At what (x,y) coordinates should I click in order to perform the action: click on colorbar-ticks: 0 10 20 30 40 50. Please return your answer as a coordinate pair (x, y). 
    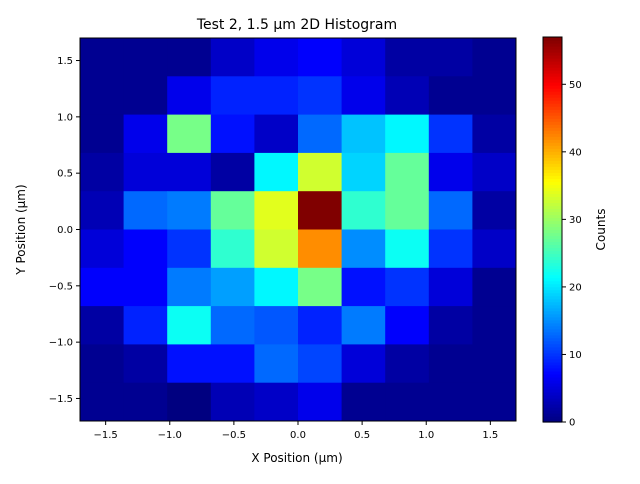
    Looking at the image, I should click on (572, 254).